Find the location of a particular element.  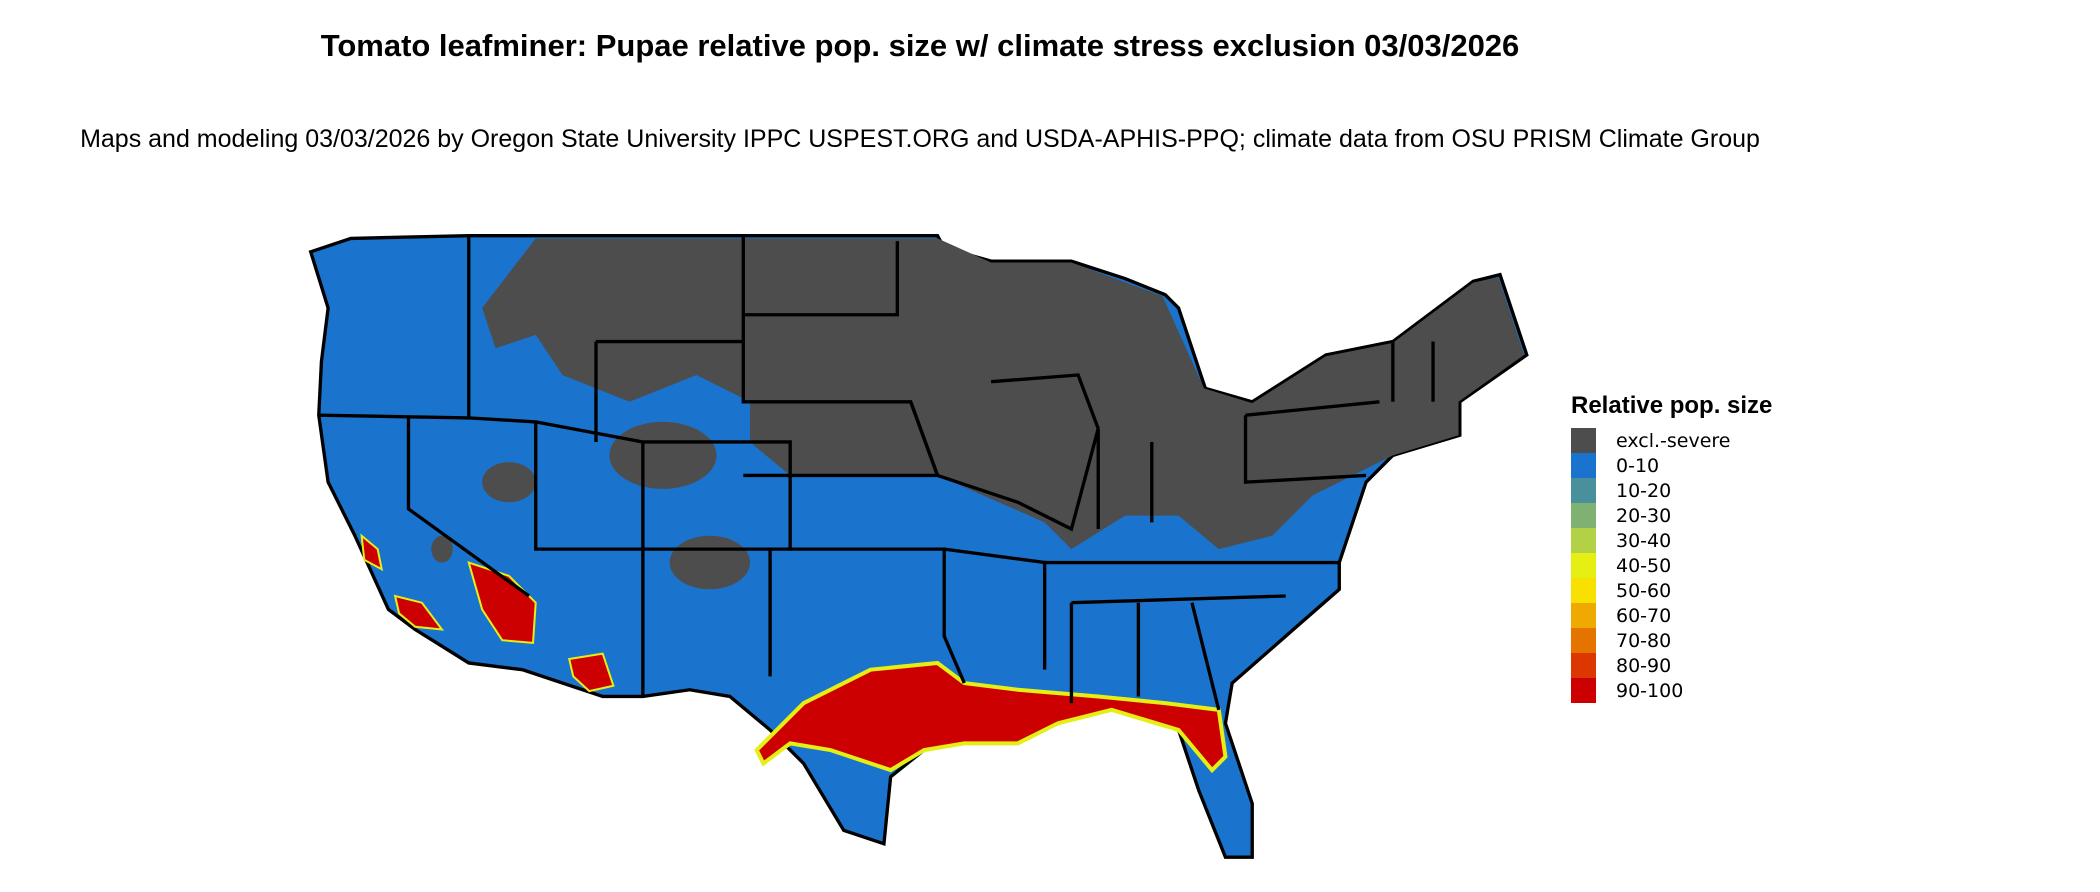

legend-item: 50-60 is located at coordinates (1671, 590).